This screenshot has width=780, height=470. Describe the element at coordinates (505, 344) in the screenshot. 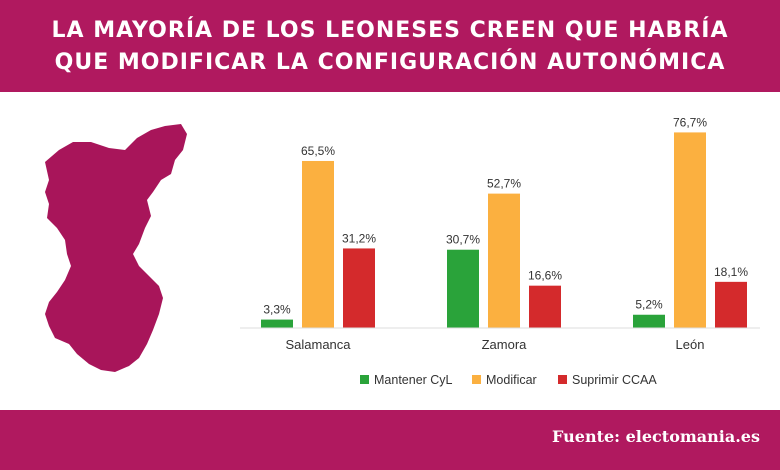

I see `category-label: Zamora` at that location.